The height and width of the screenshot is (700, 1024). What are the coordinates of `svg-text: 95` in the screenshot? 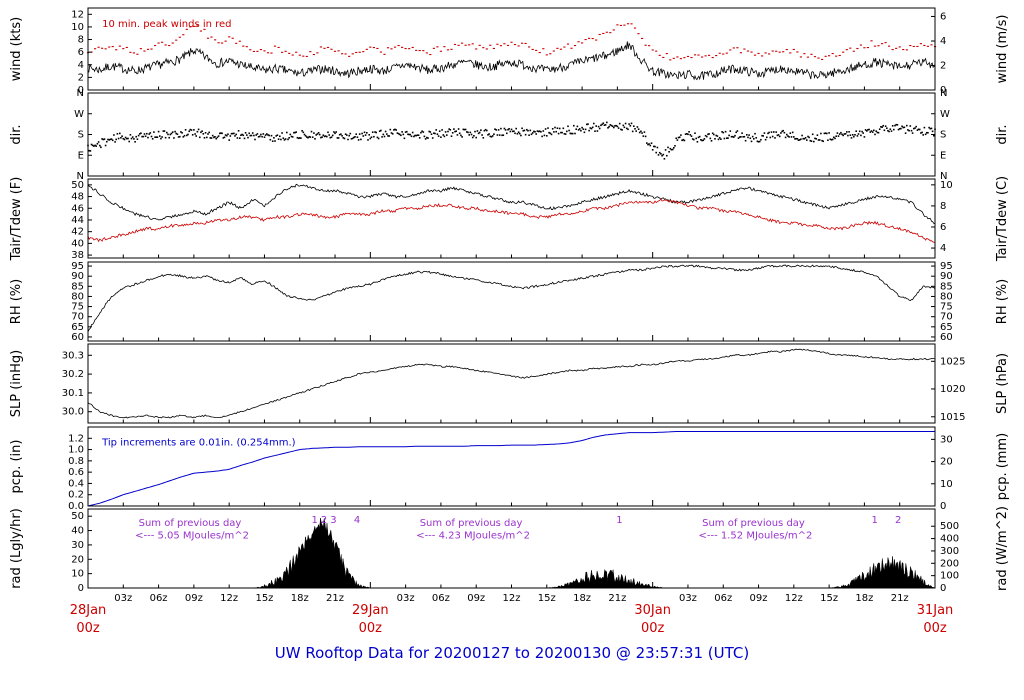 It's located at (77, 266).